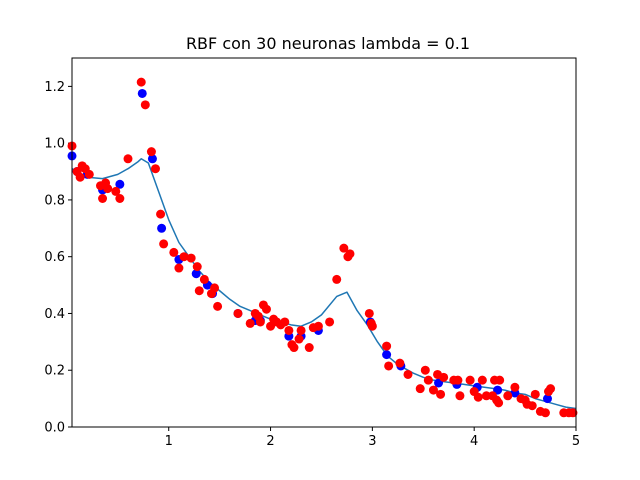 Image resolution: width=640 pixels, height=480 pixels. I want to click on y-tick-label: 0.4, so click(54, 314).